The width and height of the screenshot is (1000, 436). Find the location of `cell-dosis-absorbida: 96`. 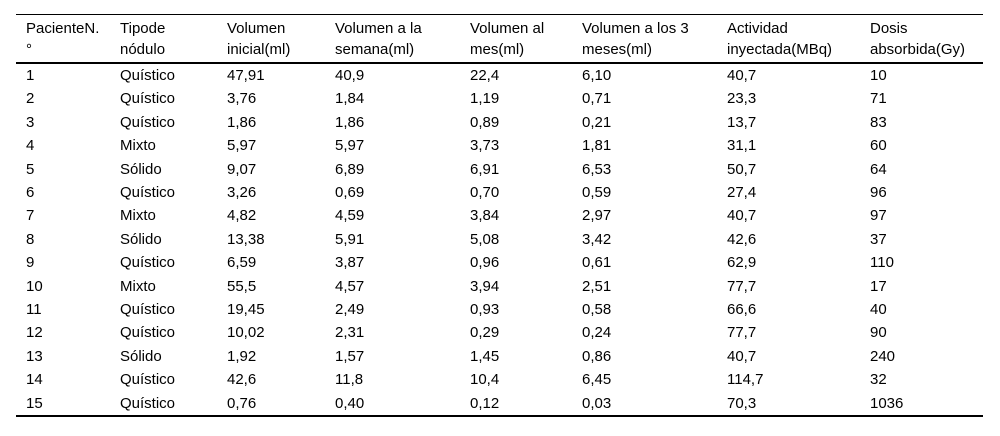

cell-dosis-absorbida: 96 is located at coordinates (878, 193).